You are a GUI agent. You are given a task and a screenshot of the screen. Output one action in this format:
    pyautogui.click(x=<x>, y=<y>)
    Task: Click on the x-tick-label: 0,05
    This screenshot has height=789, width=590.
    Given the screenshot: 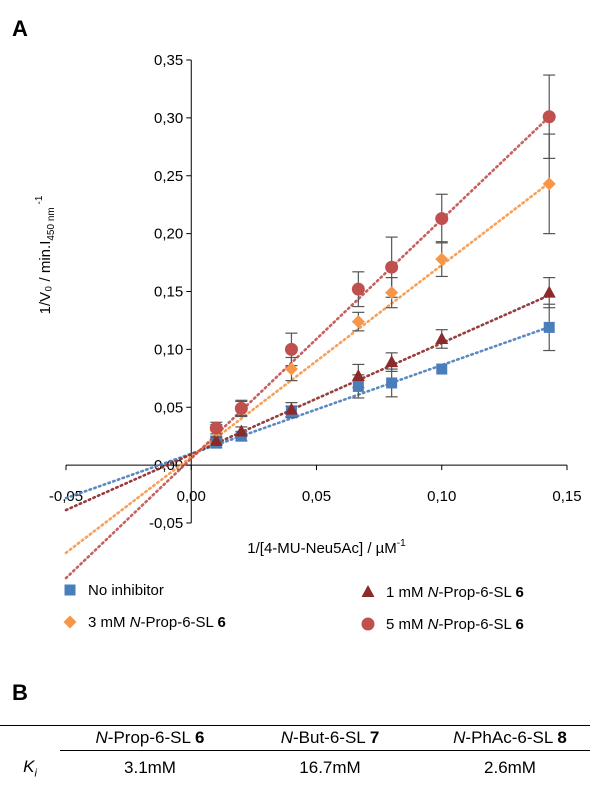 What is the action you would take?
    pyautogui.click(x=316, y=496)
    